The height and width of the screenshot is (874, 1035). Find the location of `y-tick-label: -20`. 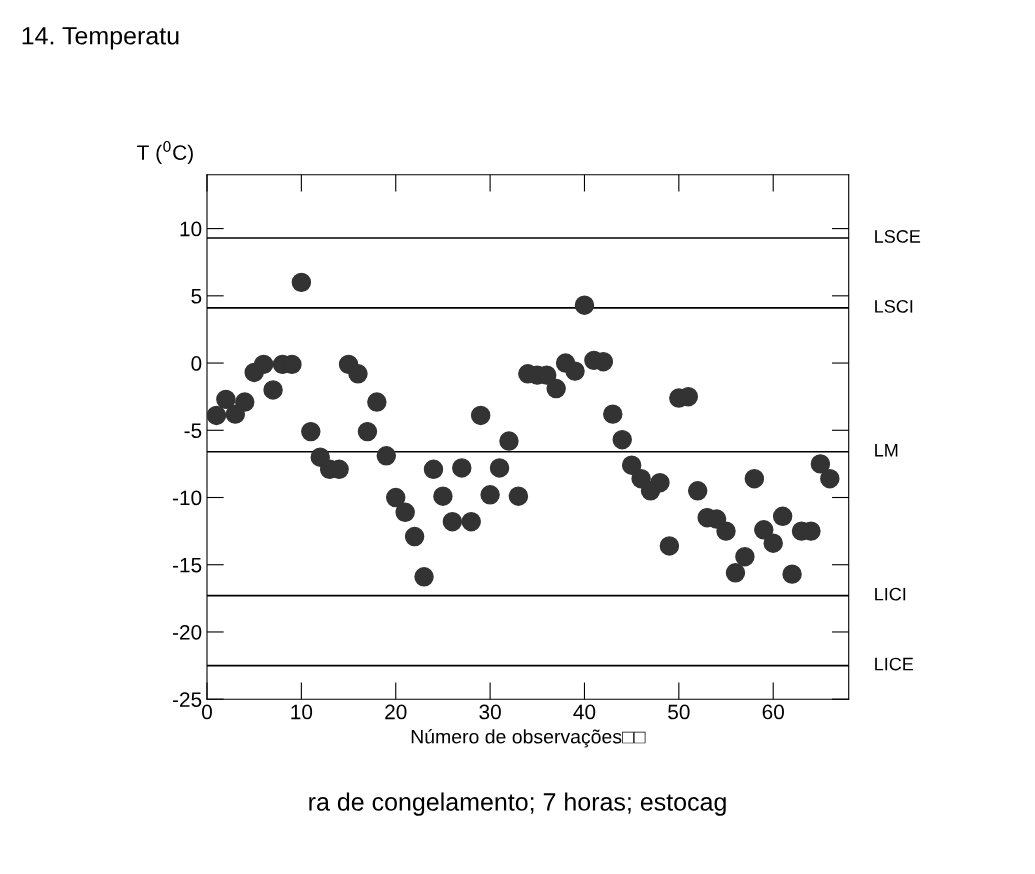

y-tick-label: -20 is located at coordinates (187, 632).